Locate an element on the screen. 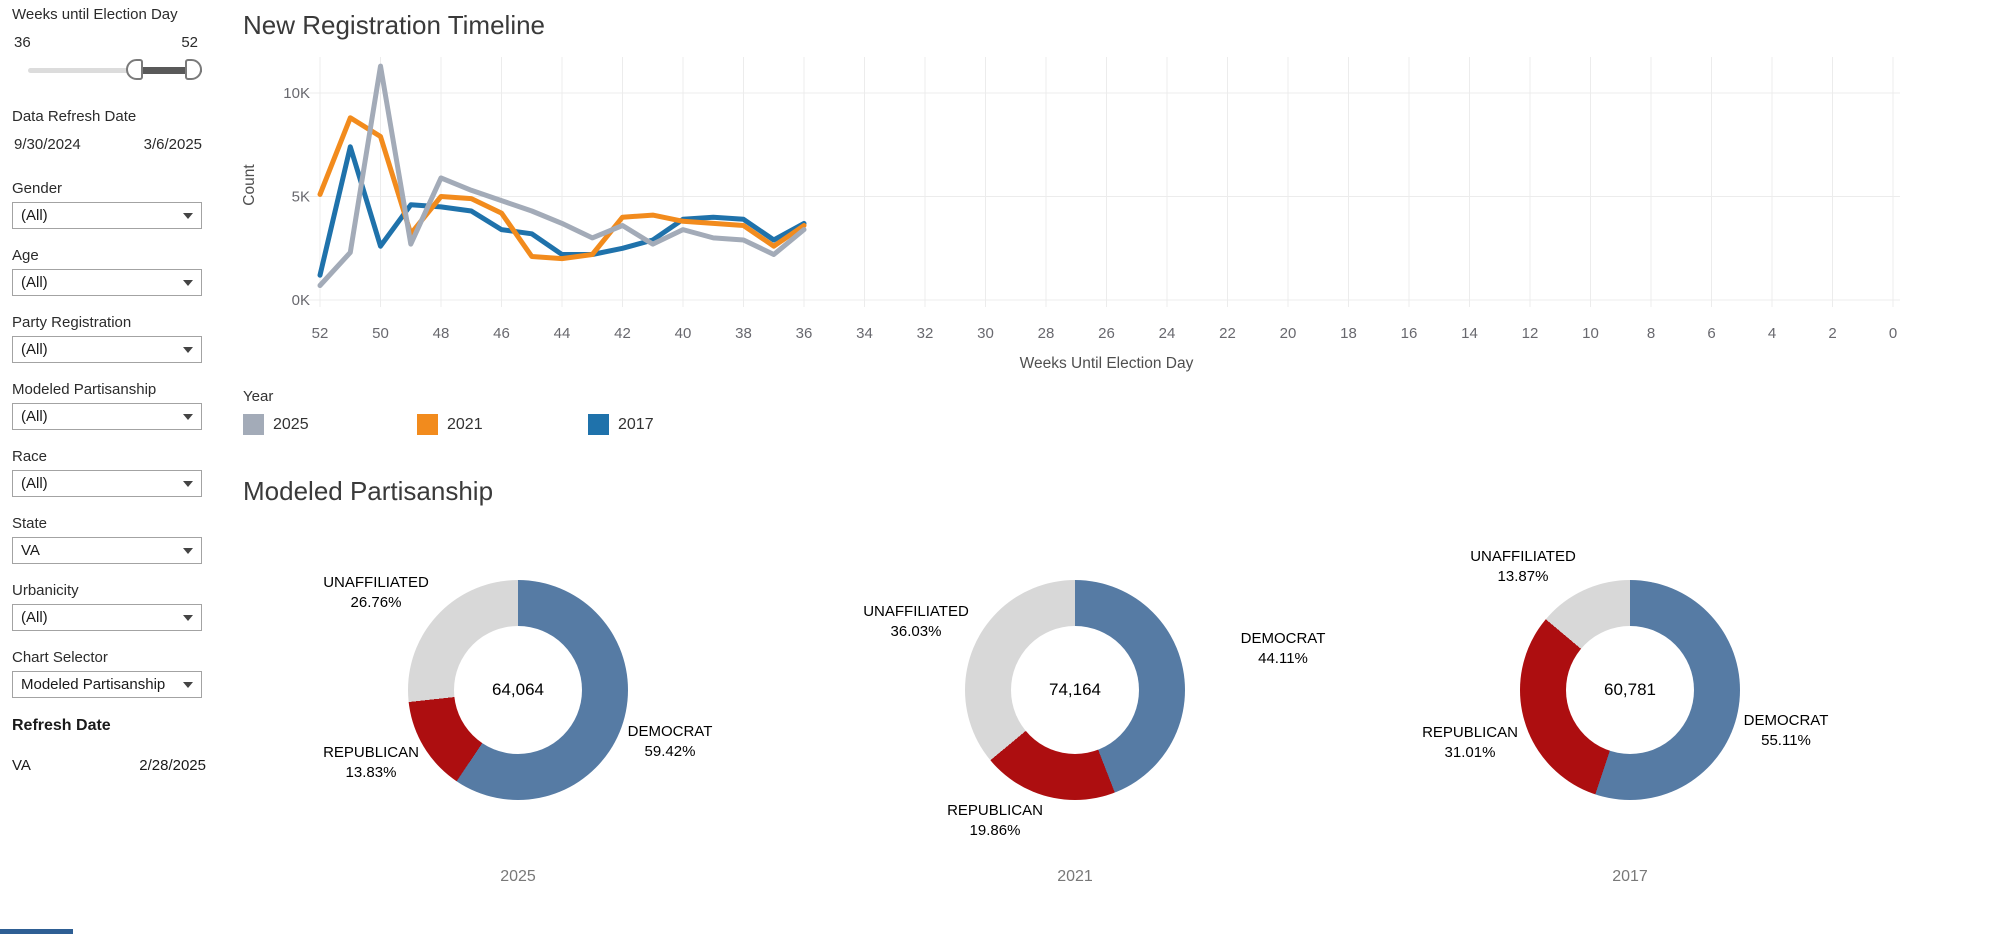 This screenshot has height=934, width=2000. donut-ring-2021: 74,164 is located at coordinates (1075, 690).